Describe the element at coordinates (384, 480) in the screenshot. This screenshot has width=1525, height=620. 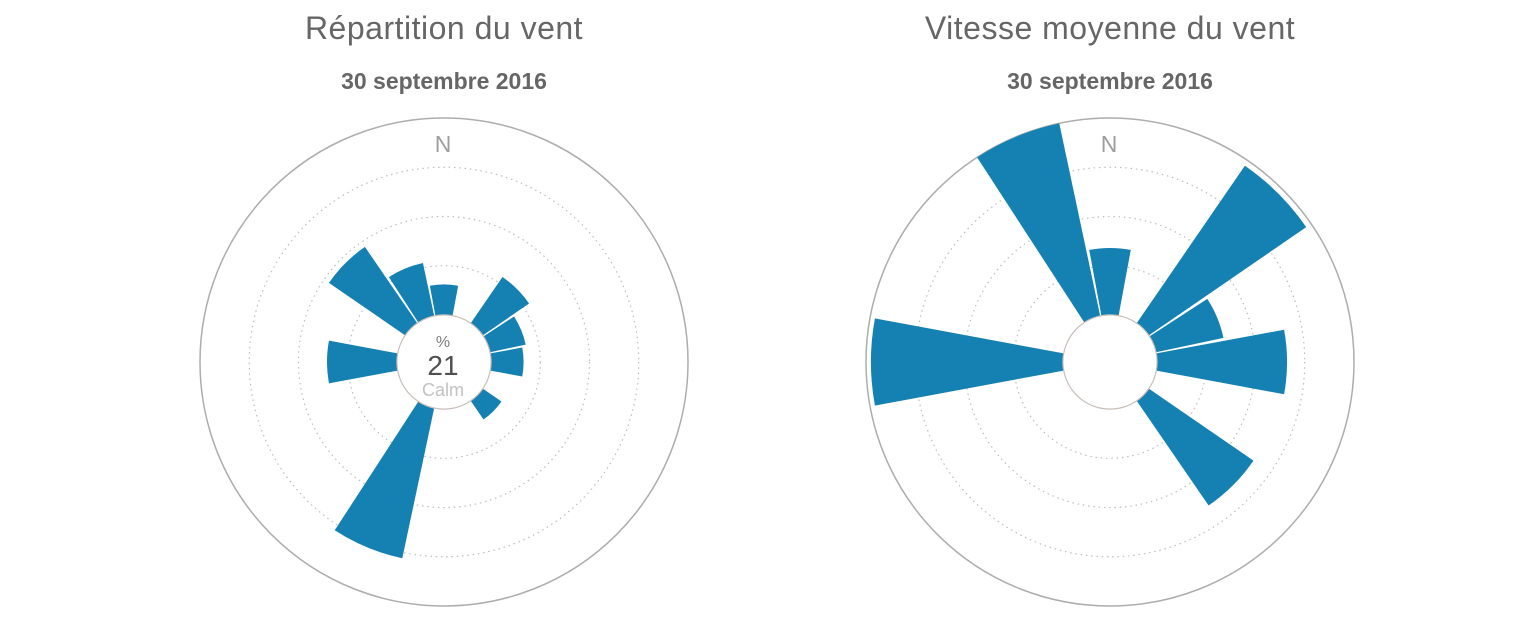
I see `wind-sector-SSW` at that location.